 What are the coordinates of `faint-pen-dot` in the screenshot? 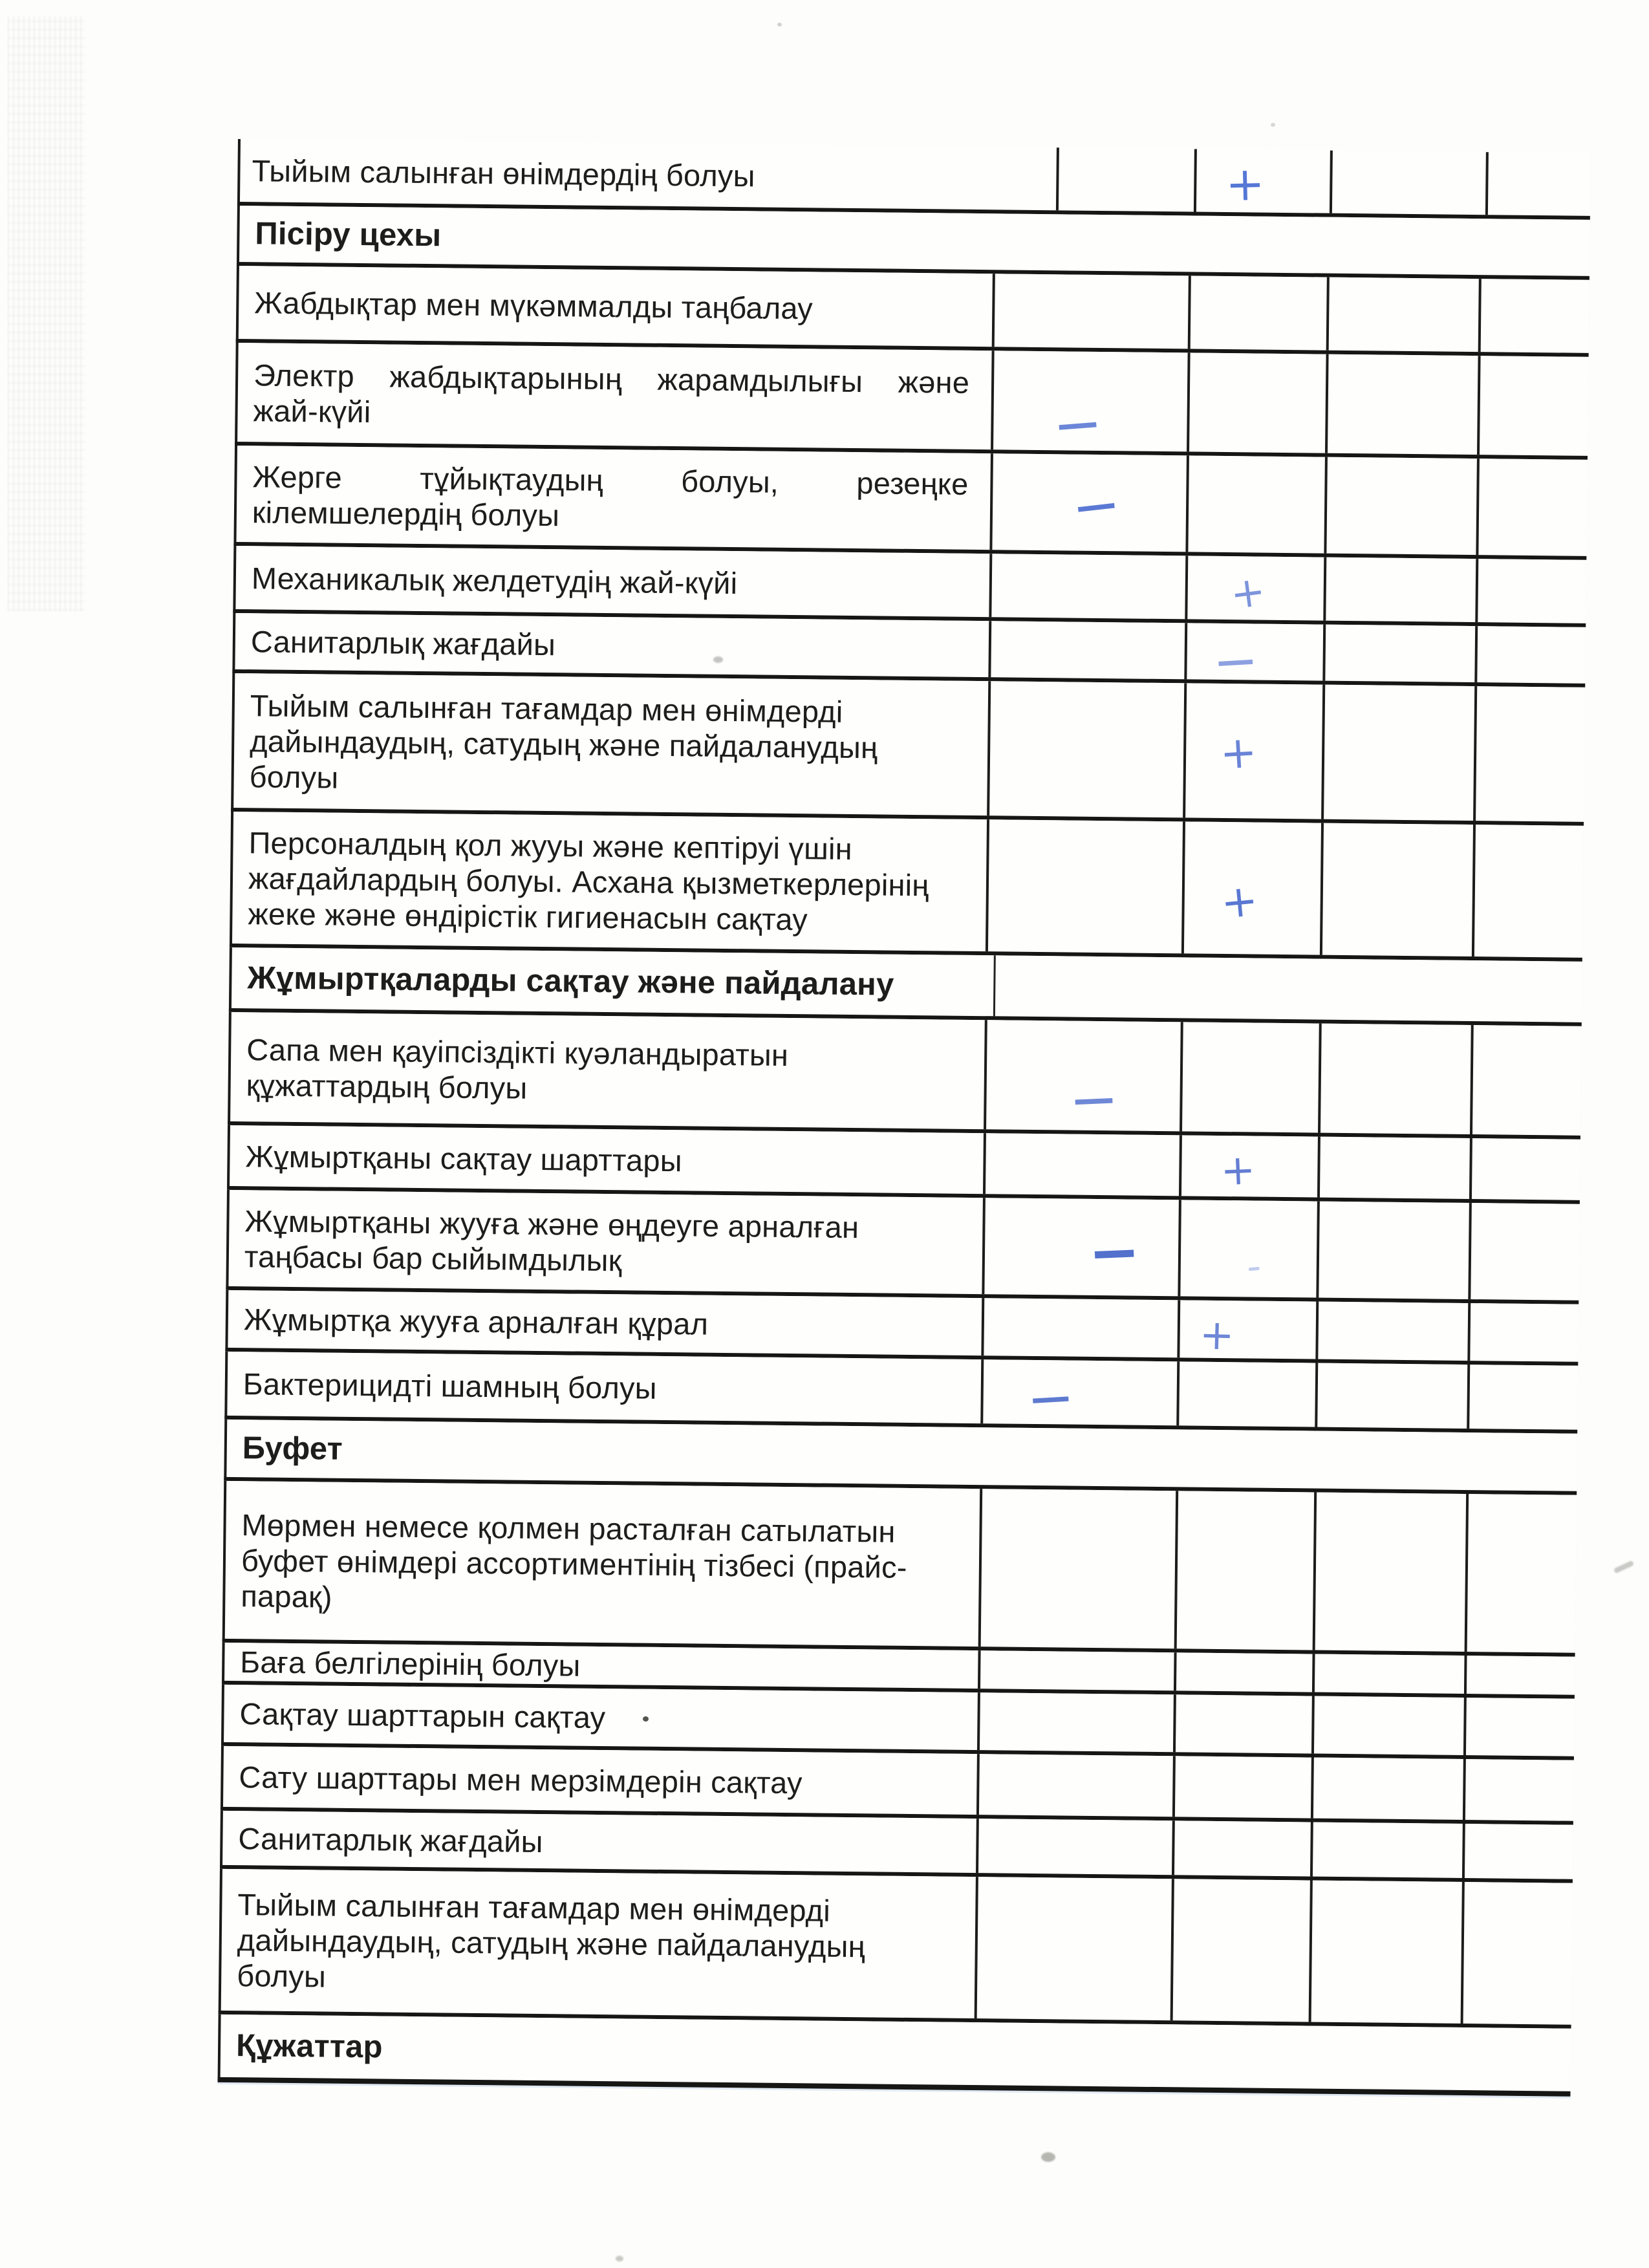 It's located at (1254, 1268).